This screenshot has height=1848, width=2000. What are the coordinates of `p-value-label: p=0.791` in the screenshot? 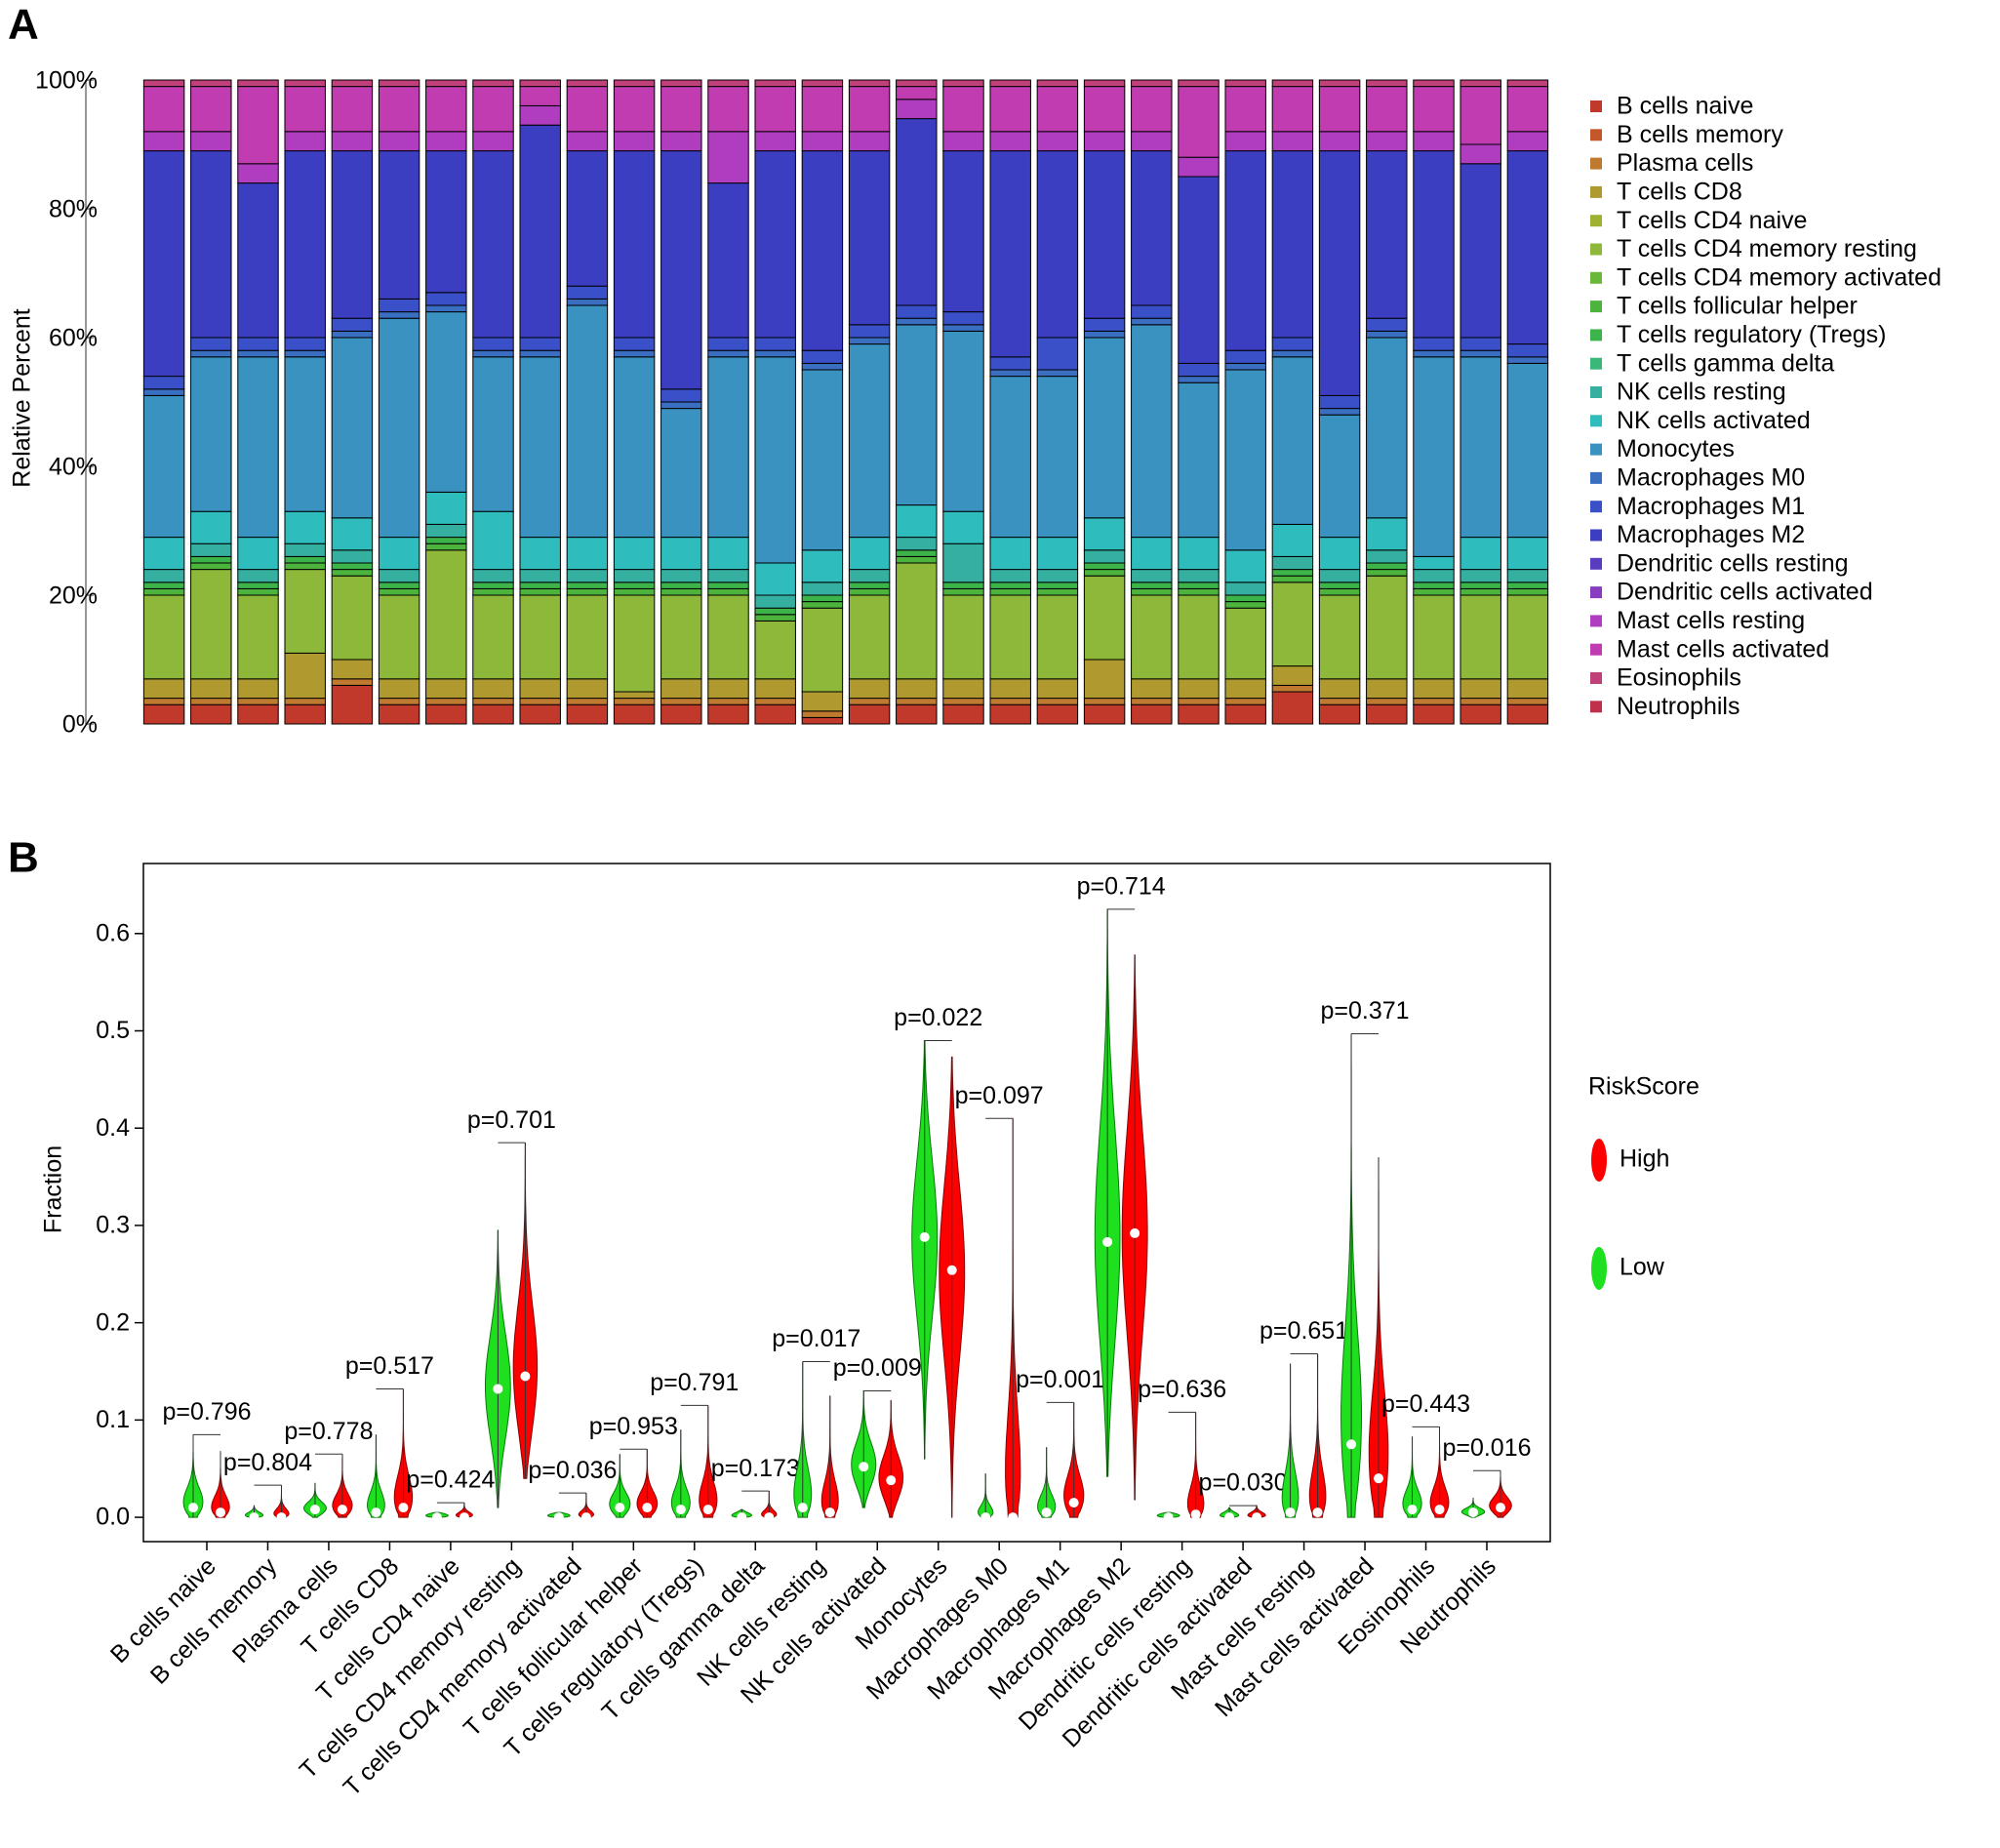 It's located at (694, 1383).